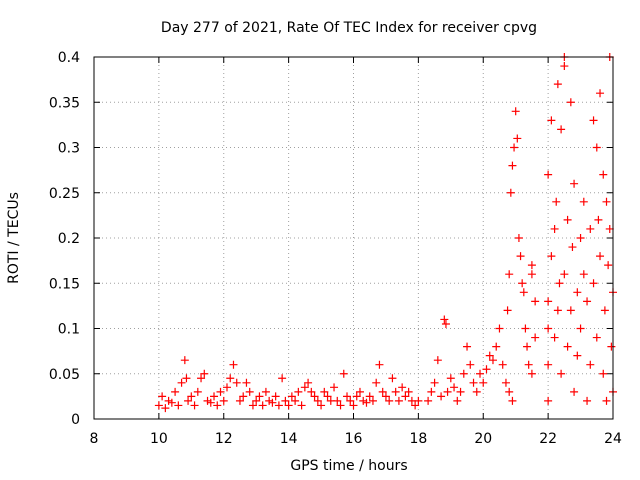  What do you see at coordinates (75, 420) in the screenshot?
I see `y-tick-label: 0` at bounding box center [75, 420].